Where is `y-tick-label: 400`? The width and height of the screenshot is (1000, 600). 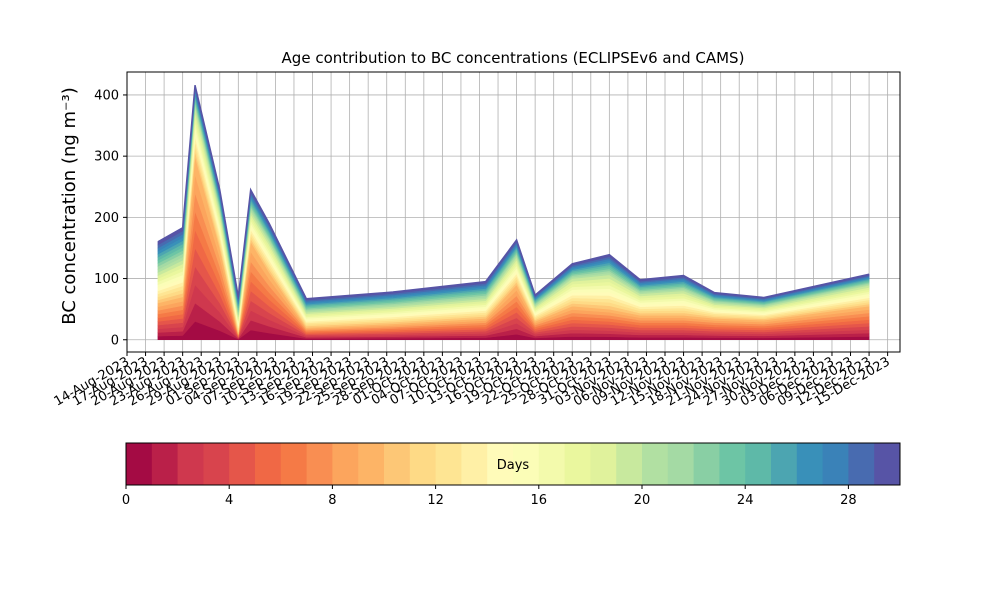 y-tick-label: 400 is located at coordinates (106, 95).